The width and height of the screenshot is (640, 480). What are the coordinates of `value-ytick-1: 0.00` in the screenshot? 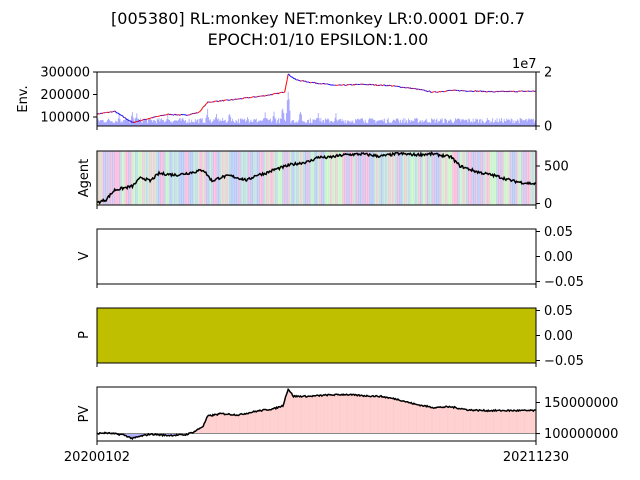 It's located at (558, 257).